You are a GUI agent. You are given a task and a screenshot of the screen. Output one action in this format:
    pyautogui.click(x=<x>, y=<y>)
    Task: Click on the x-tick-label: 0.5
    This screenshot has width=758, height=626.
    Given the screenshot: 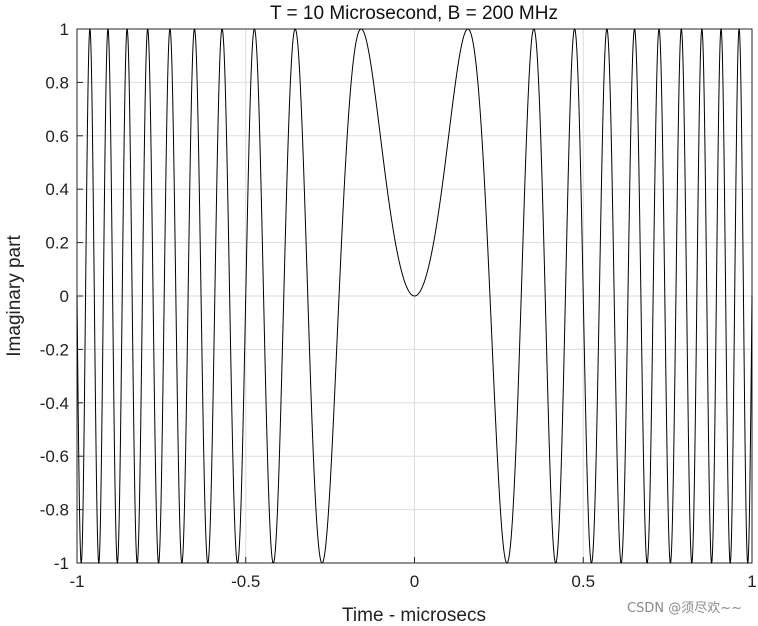 What is the action you would take?
    pyautogui.click(x=583, y=581)
    